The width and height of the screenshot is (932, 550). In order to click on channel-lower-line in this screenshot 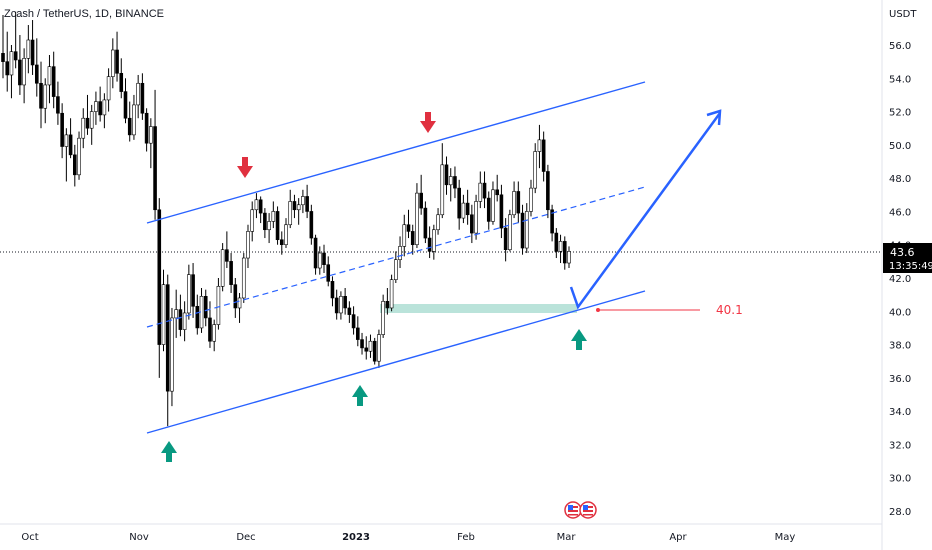, I will do `click(396, 362)`.